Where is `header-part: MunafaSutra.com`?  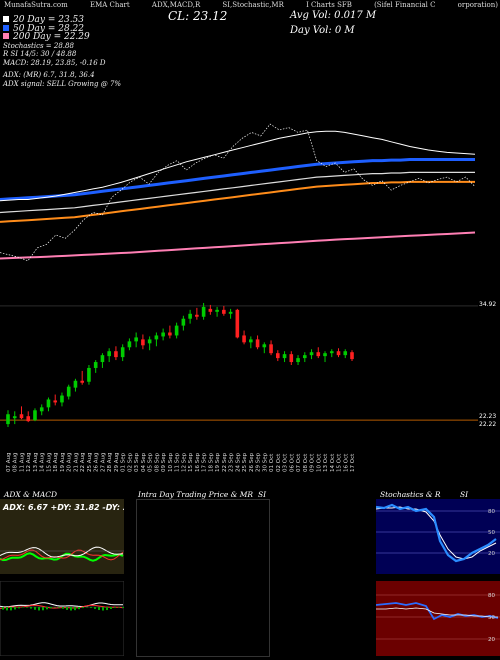 header-part: MunafaSutra.com is located at coordinates (36, 5).